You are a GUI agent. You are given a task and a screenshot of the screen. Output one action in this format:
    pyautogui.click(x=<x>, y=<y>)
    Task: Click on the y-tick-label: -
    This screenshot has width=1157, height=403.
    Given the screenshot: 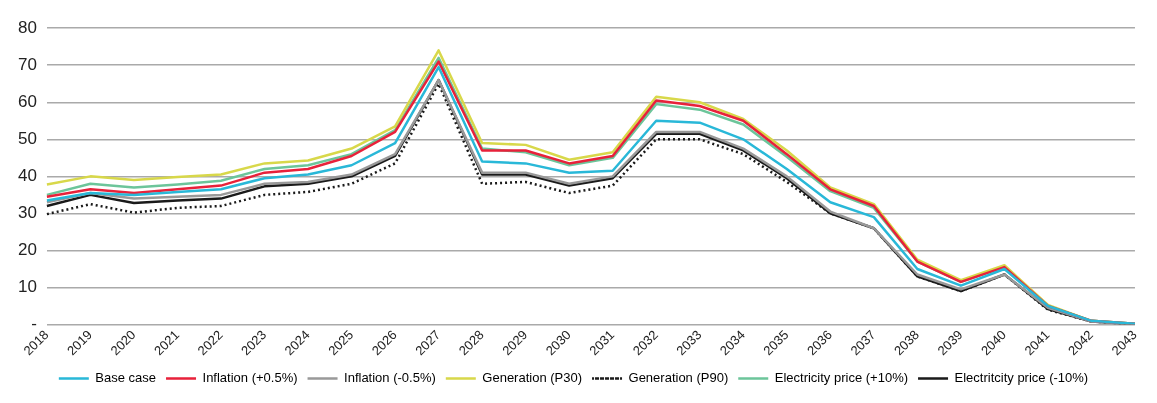 What is the action you would take?
    pyautogui.click(x=34, y=324)
    